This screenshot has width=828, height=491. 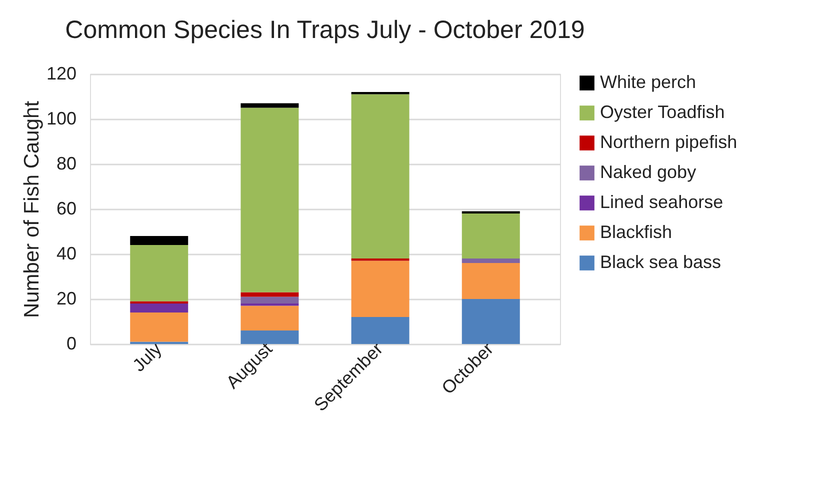 I want to click on legend-label: Northern pipefish, so click(x=669, y=142).